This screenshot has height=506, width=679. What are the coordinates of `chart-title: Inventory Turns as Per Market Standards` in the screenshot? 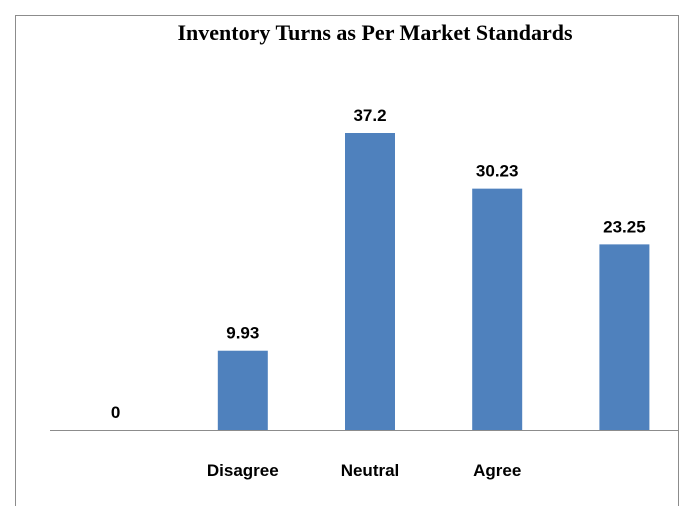 It's located at (375, 32).